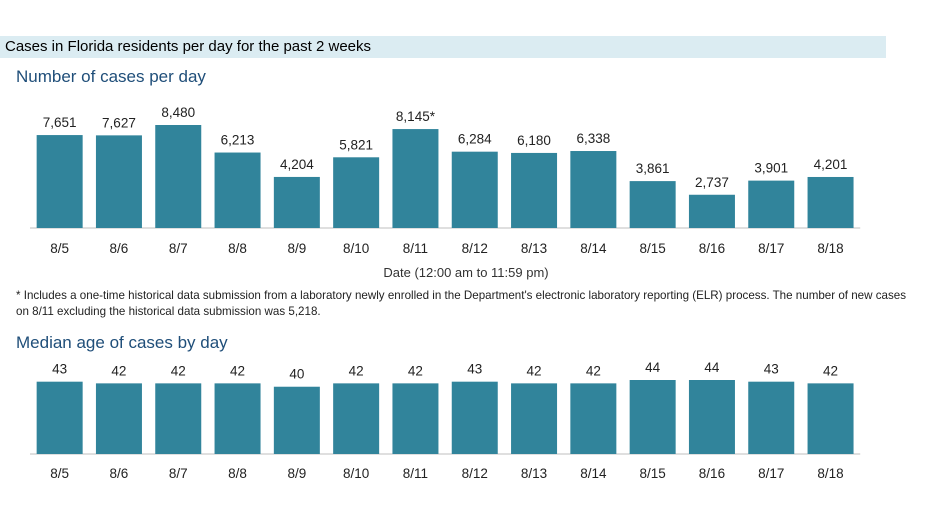  I want to click on median-age-category-label: 8/11, so click(415, 473).